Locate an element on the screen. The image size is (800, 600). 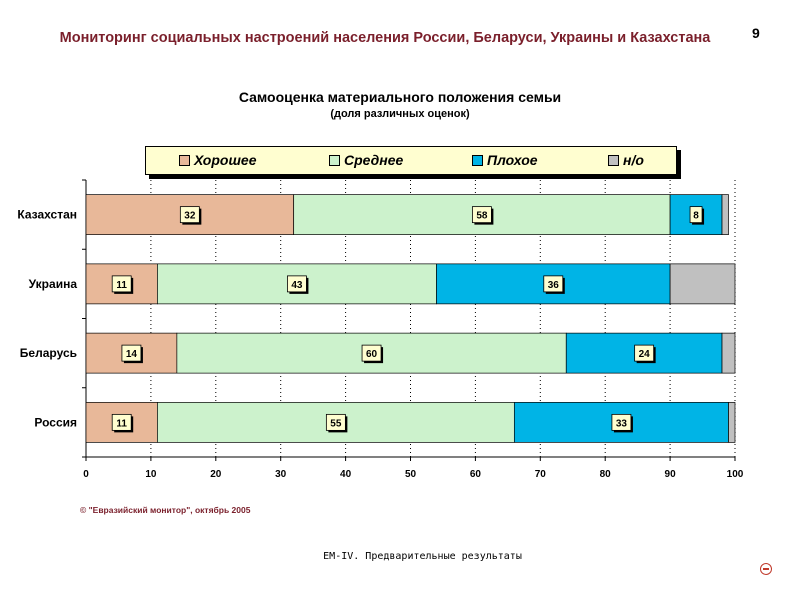
category-label-1: Украина is located at coordinates (53, 284).